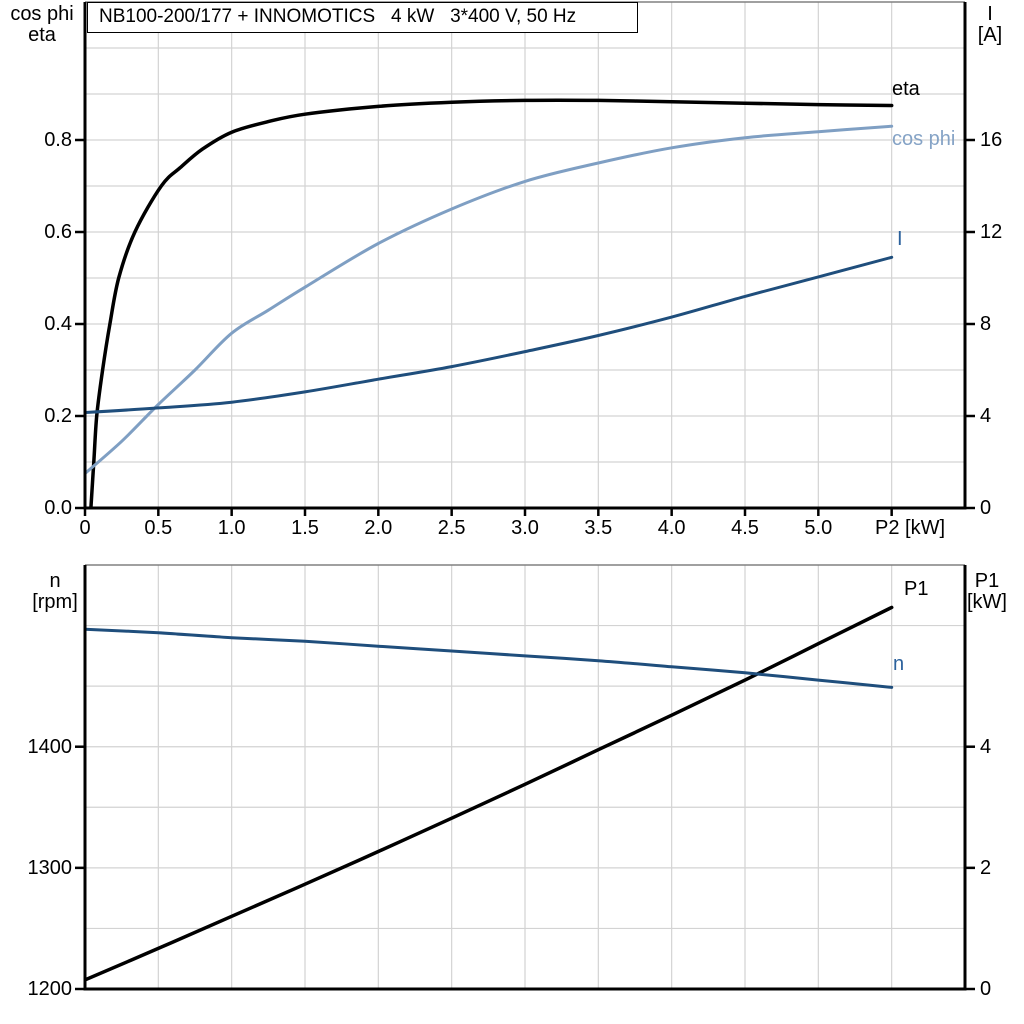  I want to click on right-axis-tick-label: 8, so click(986, 324).